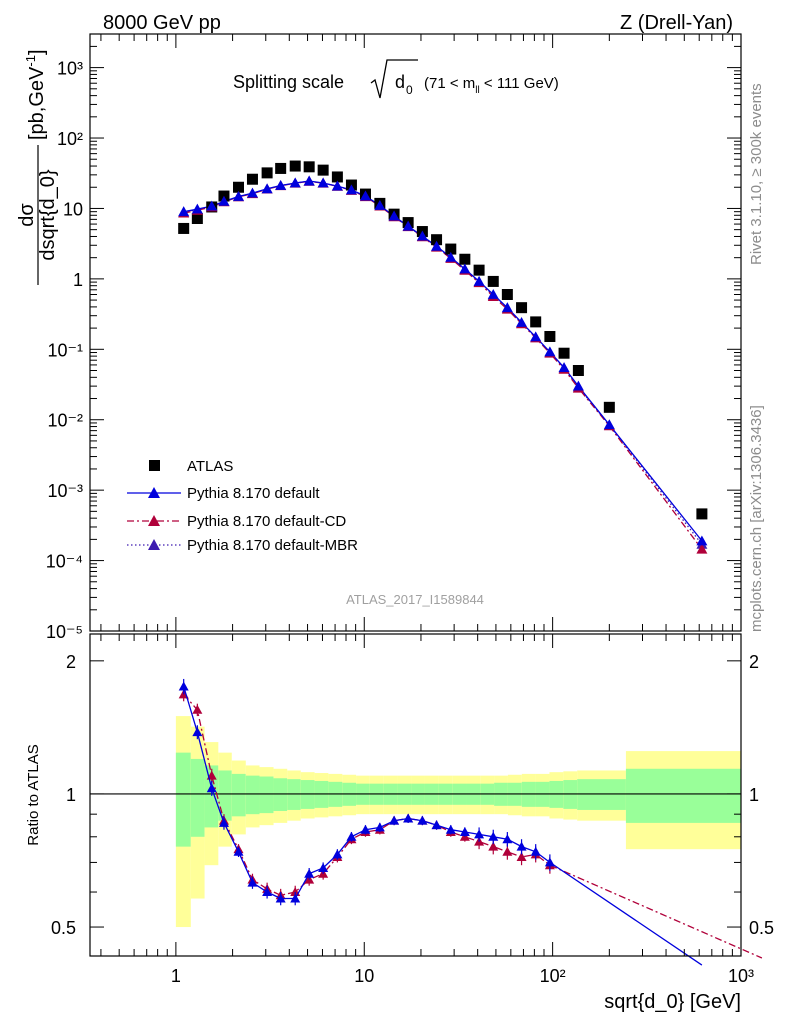 The width and height of the screenshot is (786, 1024). Describe the element at coordinates (266, 521) in the screenshot. I see `legend-label-default-cd: Pythia 8.170 default-CD` at that location.